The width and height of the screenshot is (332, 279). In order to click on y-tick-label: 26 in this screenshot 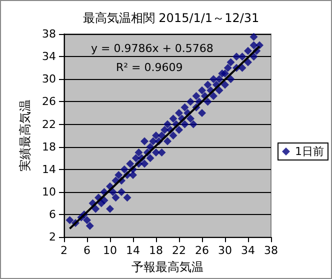, I will do `click(49, 101)`.